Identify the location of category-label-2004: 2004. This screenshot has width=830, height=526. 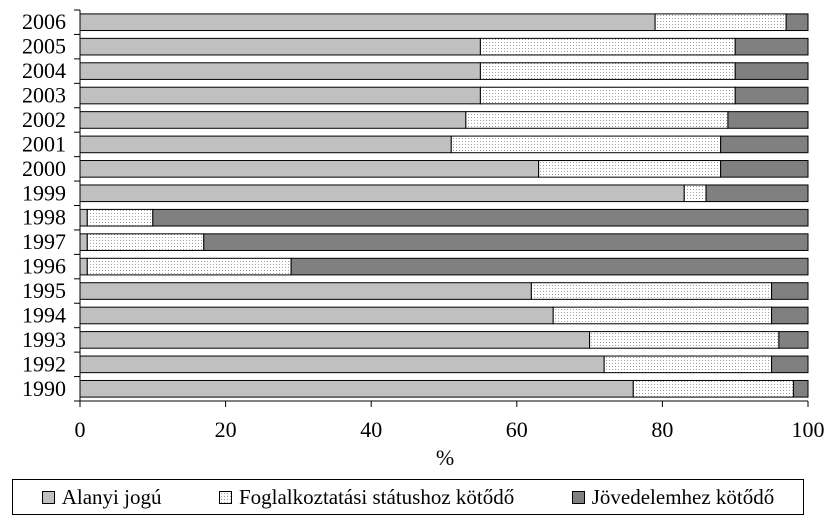
(44, 70).